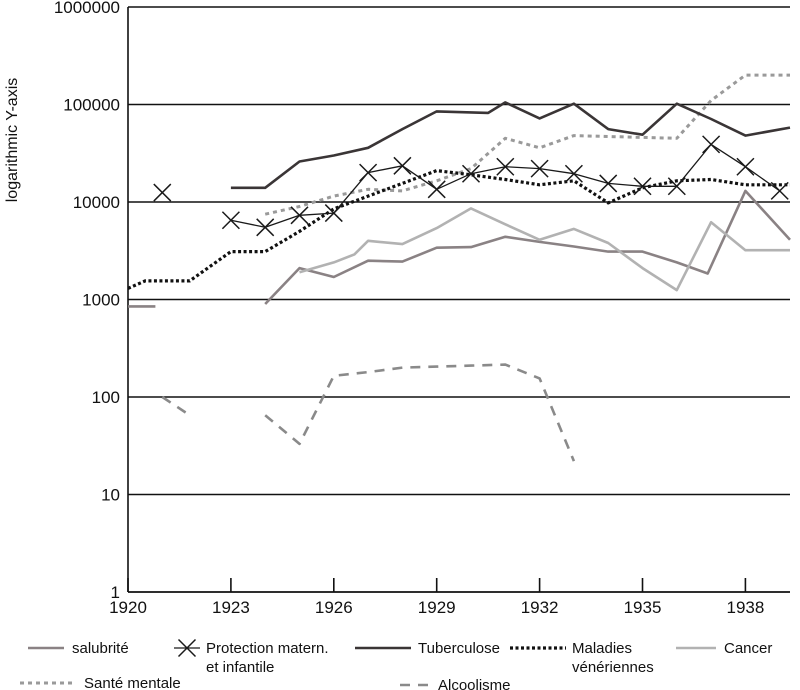 Image resolution: width=800 pixels, height=690 pixels. What do you see at coordinates (745, 607) in the screenshot?
I see `x-tick-label: 1938` at bounding box center [745, 607].